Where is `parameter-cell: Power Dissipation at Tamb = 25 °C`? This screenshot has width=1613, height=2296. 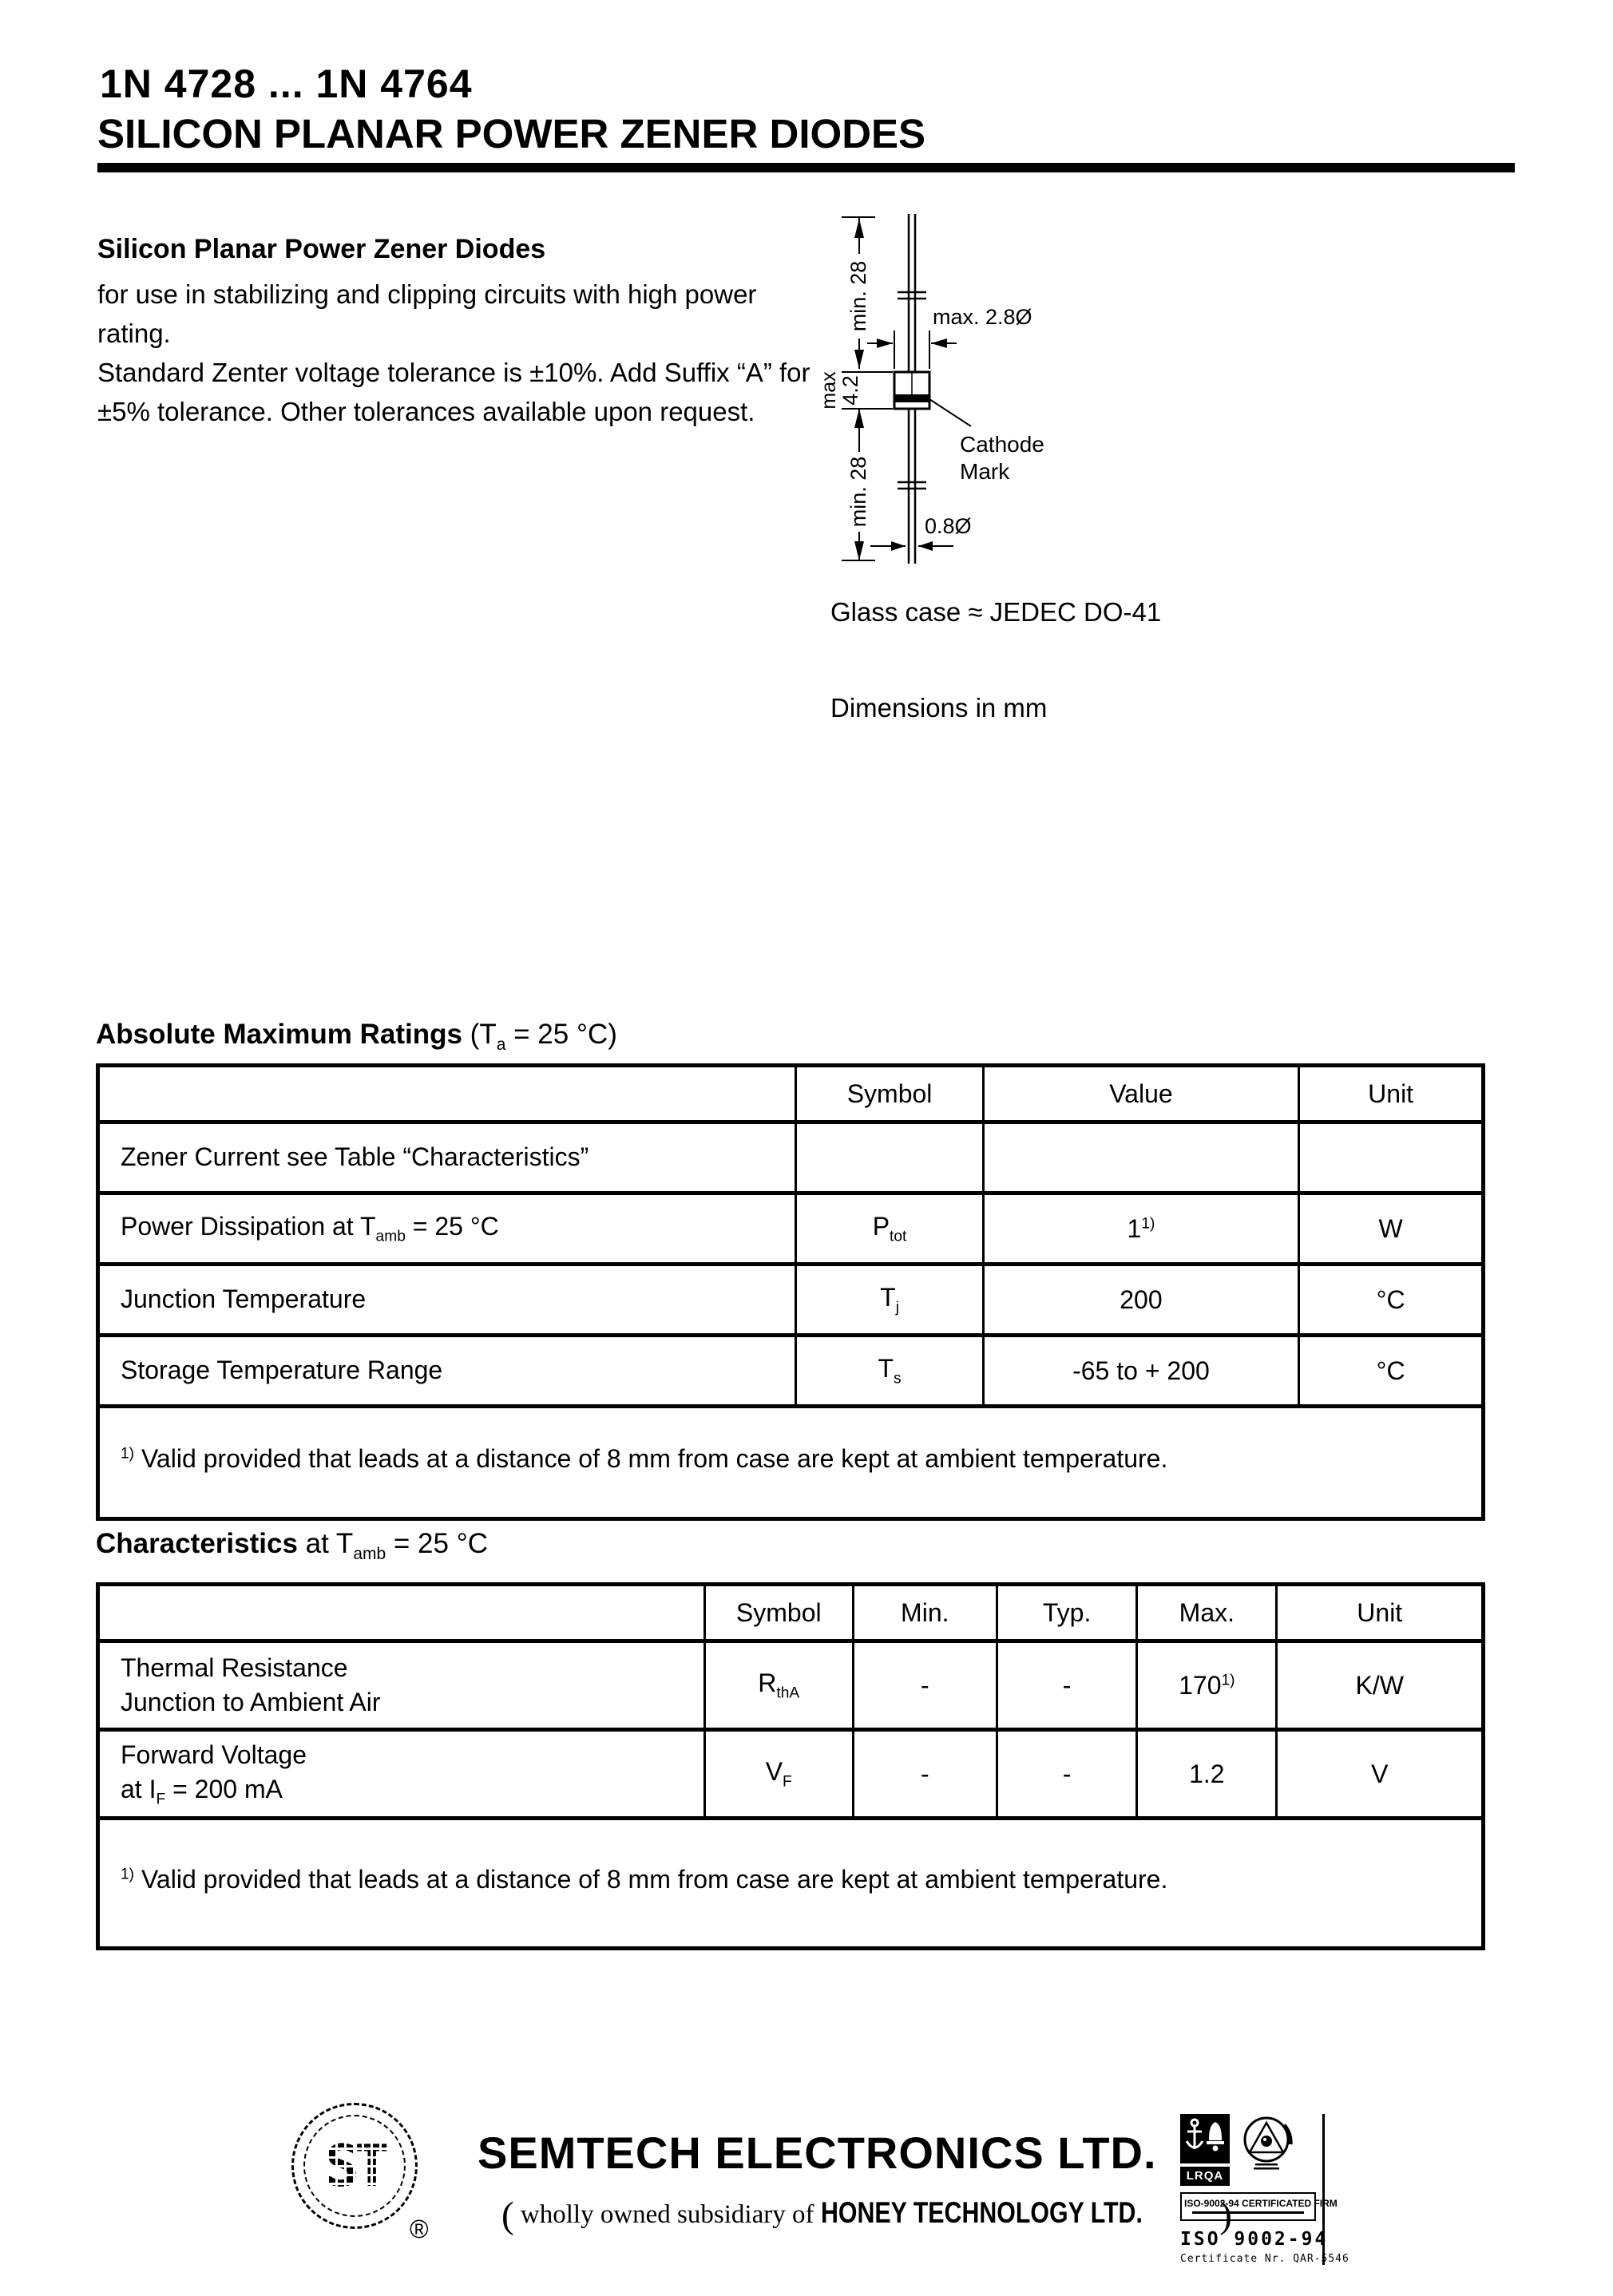
parameter-cell: Power Dissipation at Tamb = 25 °C is located at coordinates (447, 1228).